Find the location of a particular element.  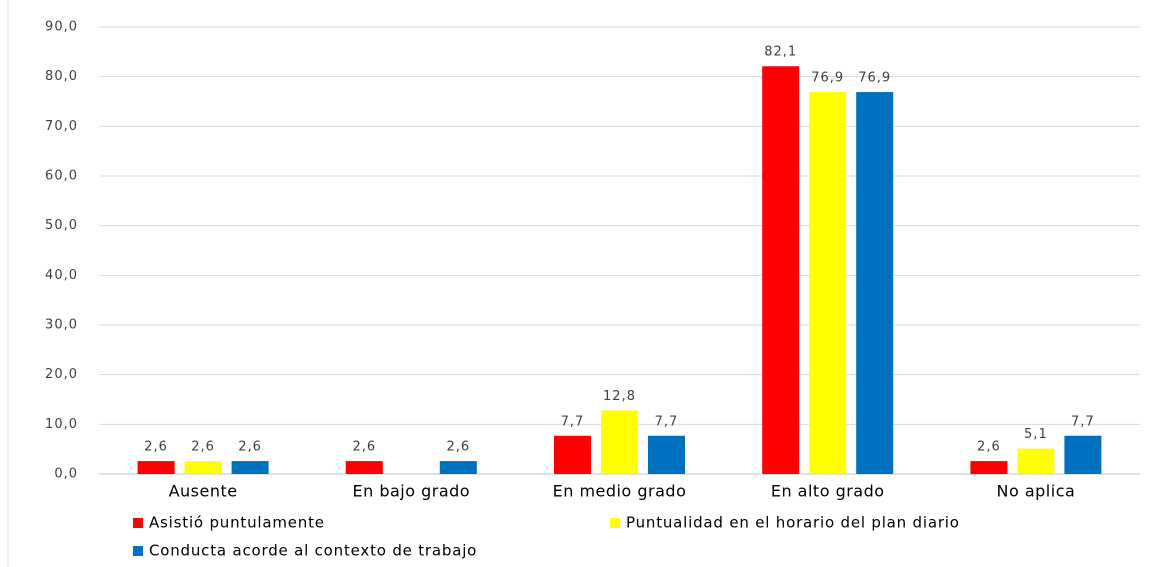

x-tick-label: Ausente is located at coordinates (203, 491).